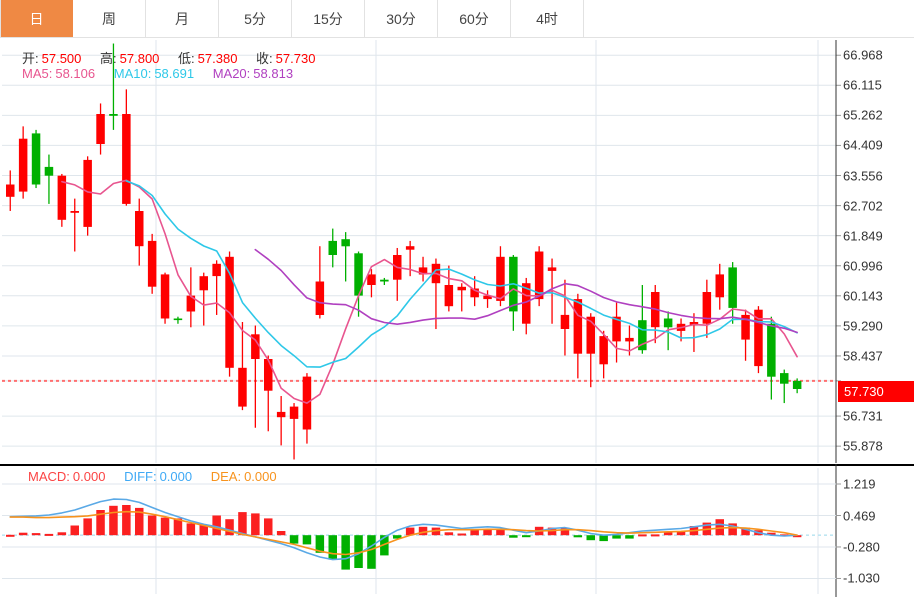  I want to click on tab-4hour: 4时, so click(547, 18).